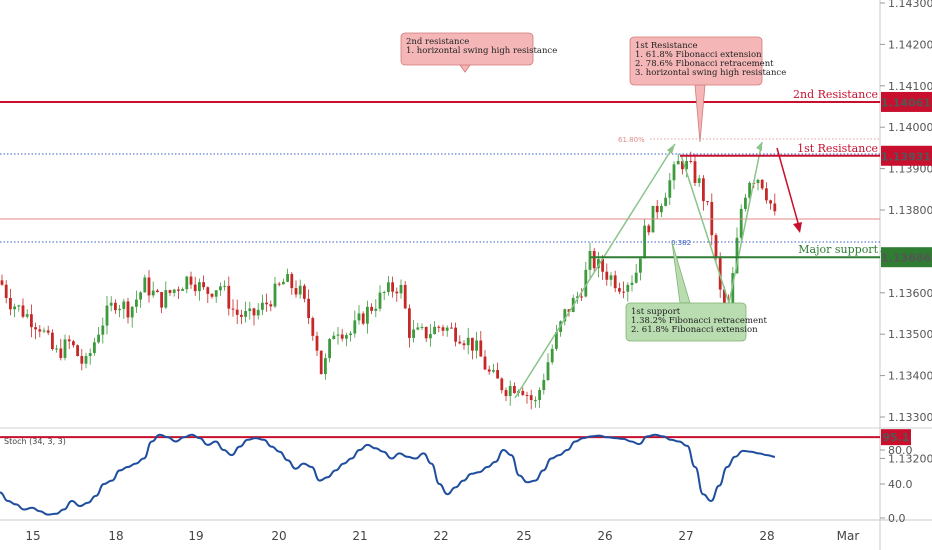 The image size is (932, 550). I want to click on annotation-line: 1. 61.8% Fibonacci extension, so click(698, 55).